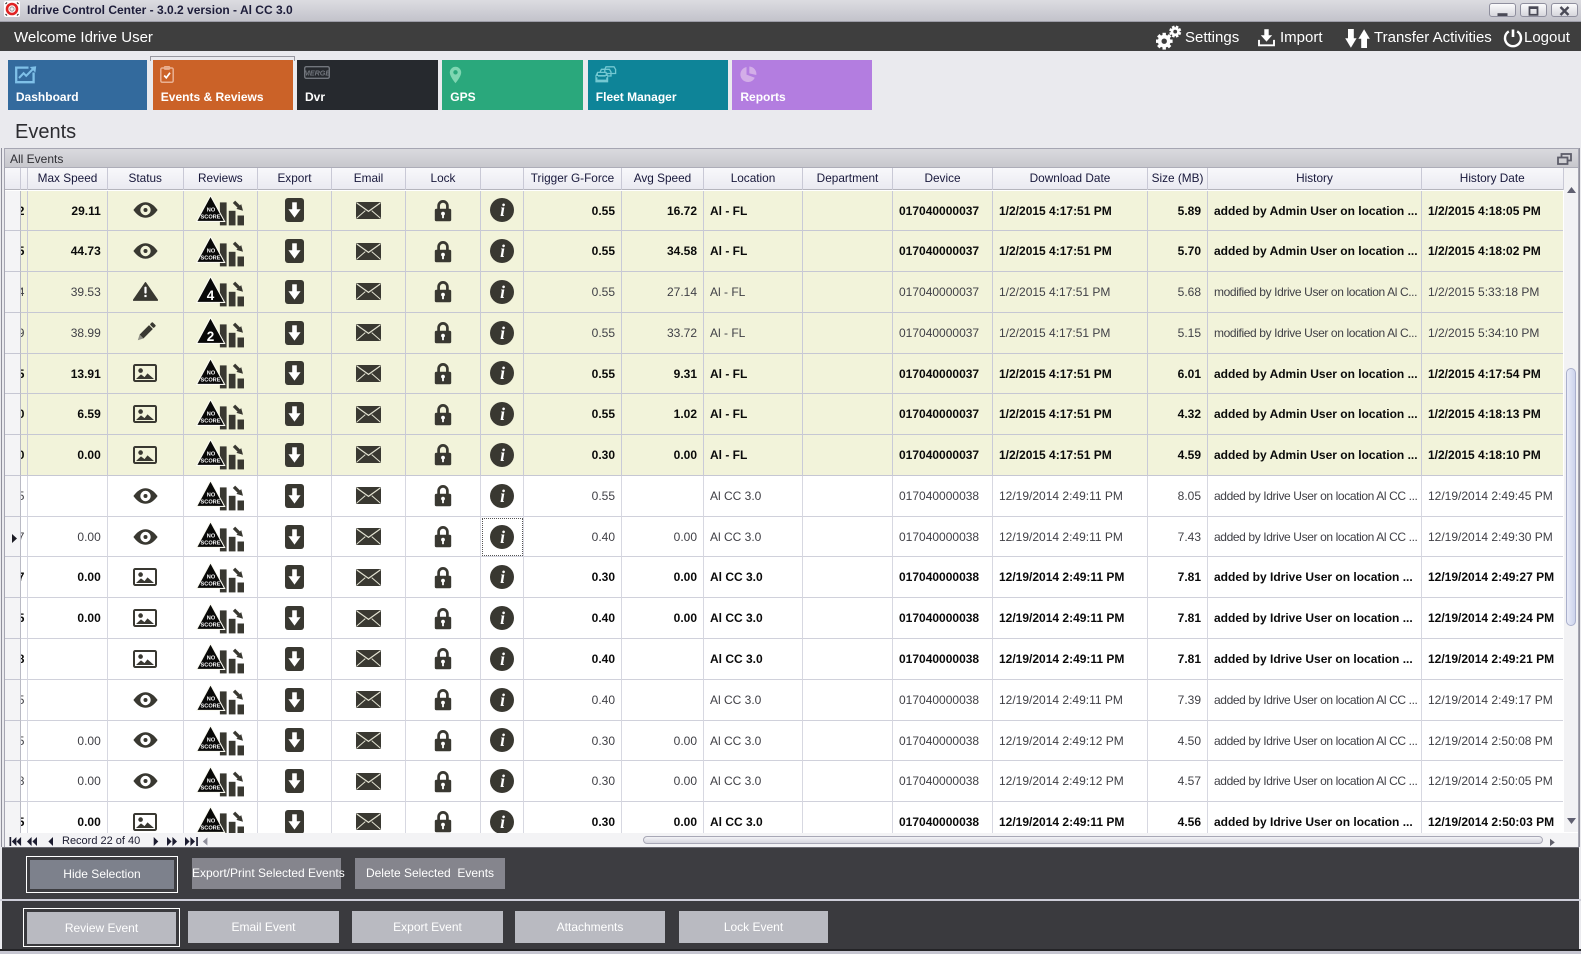 Image resolution: width=1581 pixels, height=954 pixels. I want to click on svg-text: 2, so click(211, 336).